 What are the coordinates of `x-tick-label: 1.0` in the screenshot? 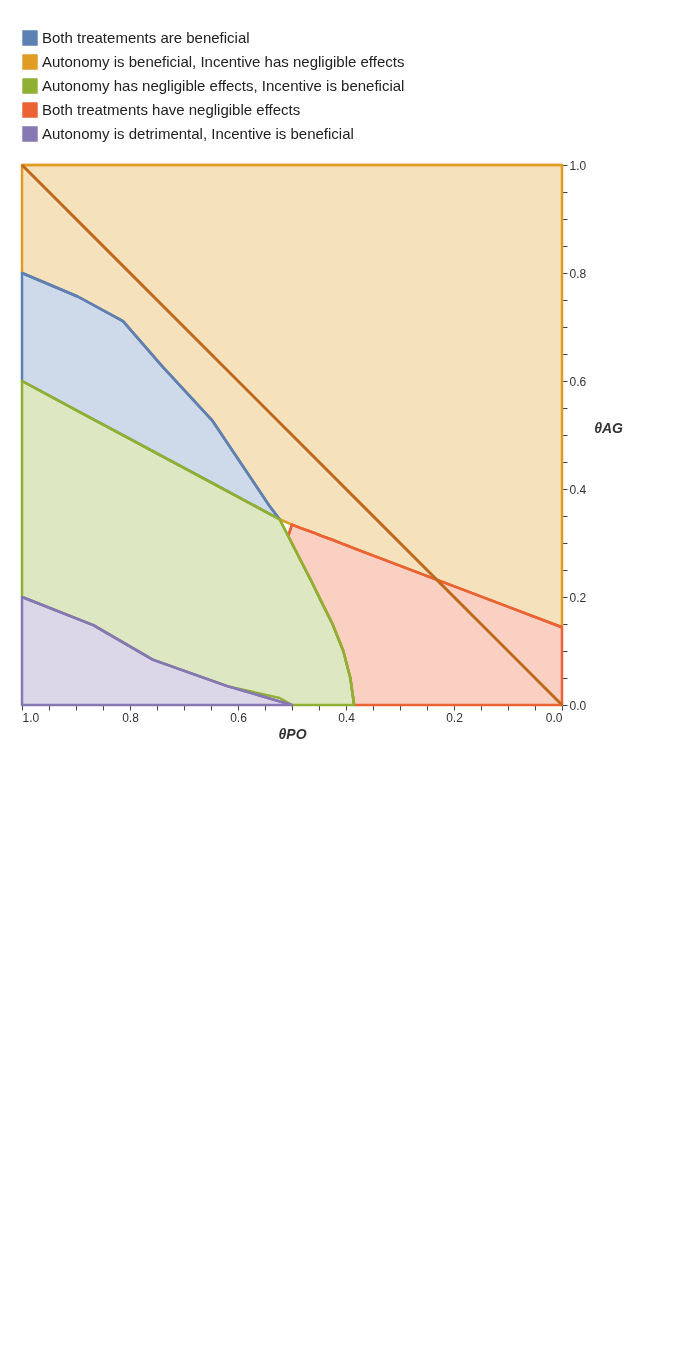 It's located at (31, 717).